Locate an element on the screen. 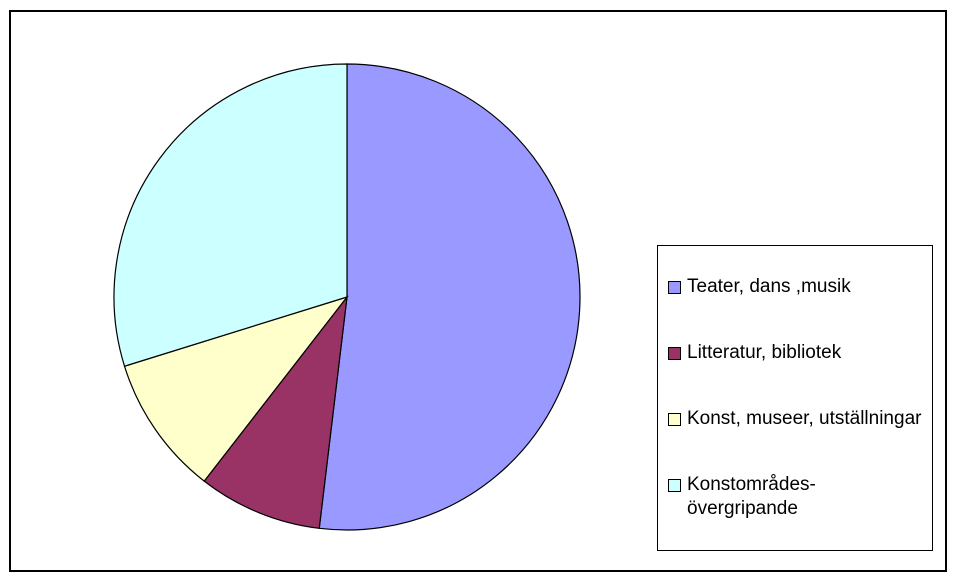 The width and height of the screenshot is (957, 576). legend-item: Konst, museer, utställningar is located at coordinates (797, 419).